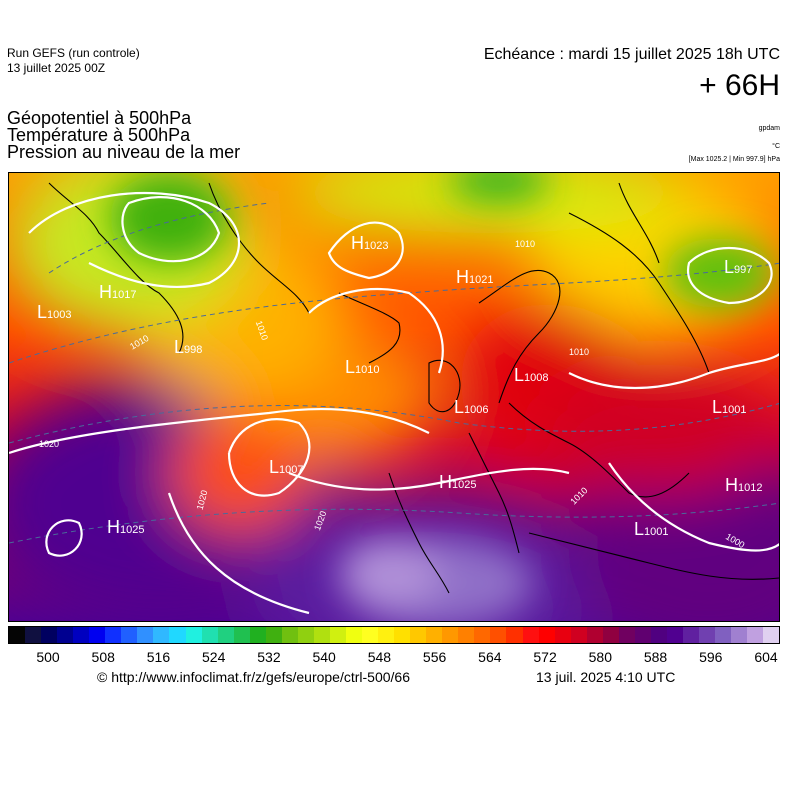  I want to click on colorbar-tick-label: 500, so click(48, 657).